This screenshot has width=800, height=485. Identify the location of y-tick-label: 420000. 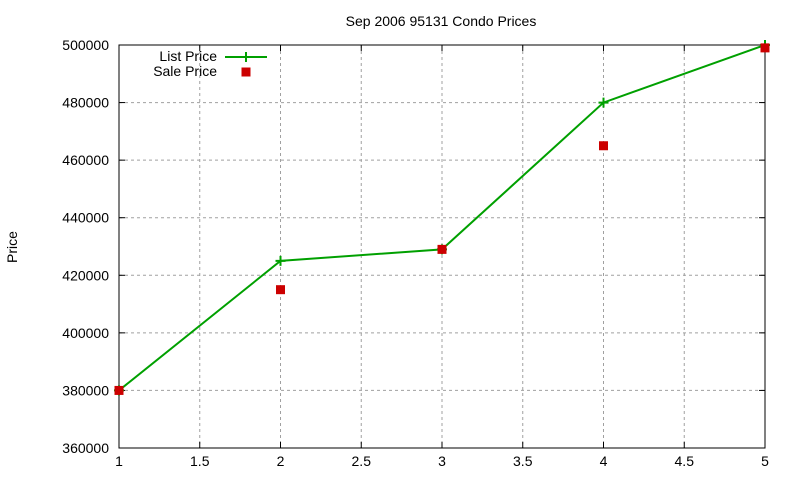
(85, 275).